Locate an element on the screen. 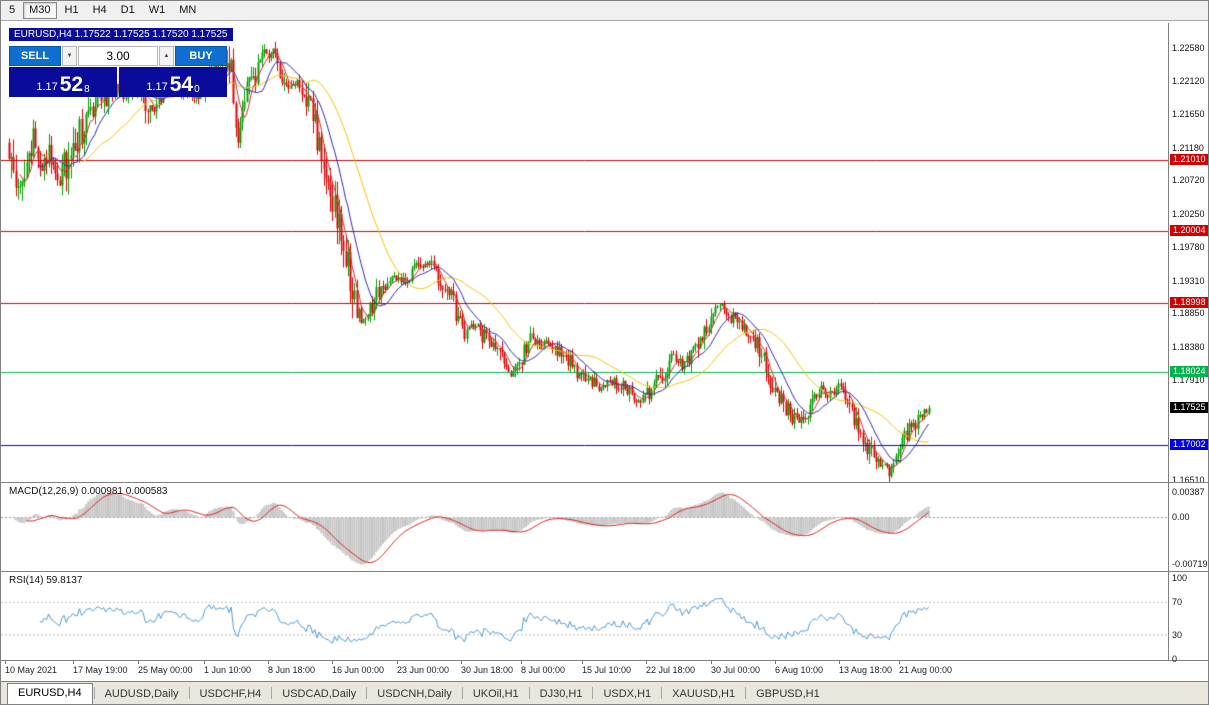 The width and height of the screenshot is (1209, 705). chart-tab-usdchf-h4: USDCHF,H4 is located at coordinates (230, 694).